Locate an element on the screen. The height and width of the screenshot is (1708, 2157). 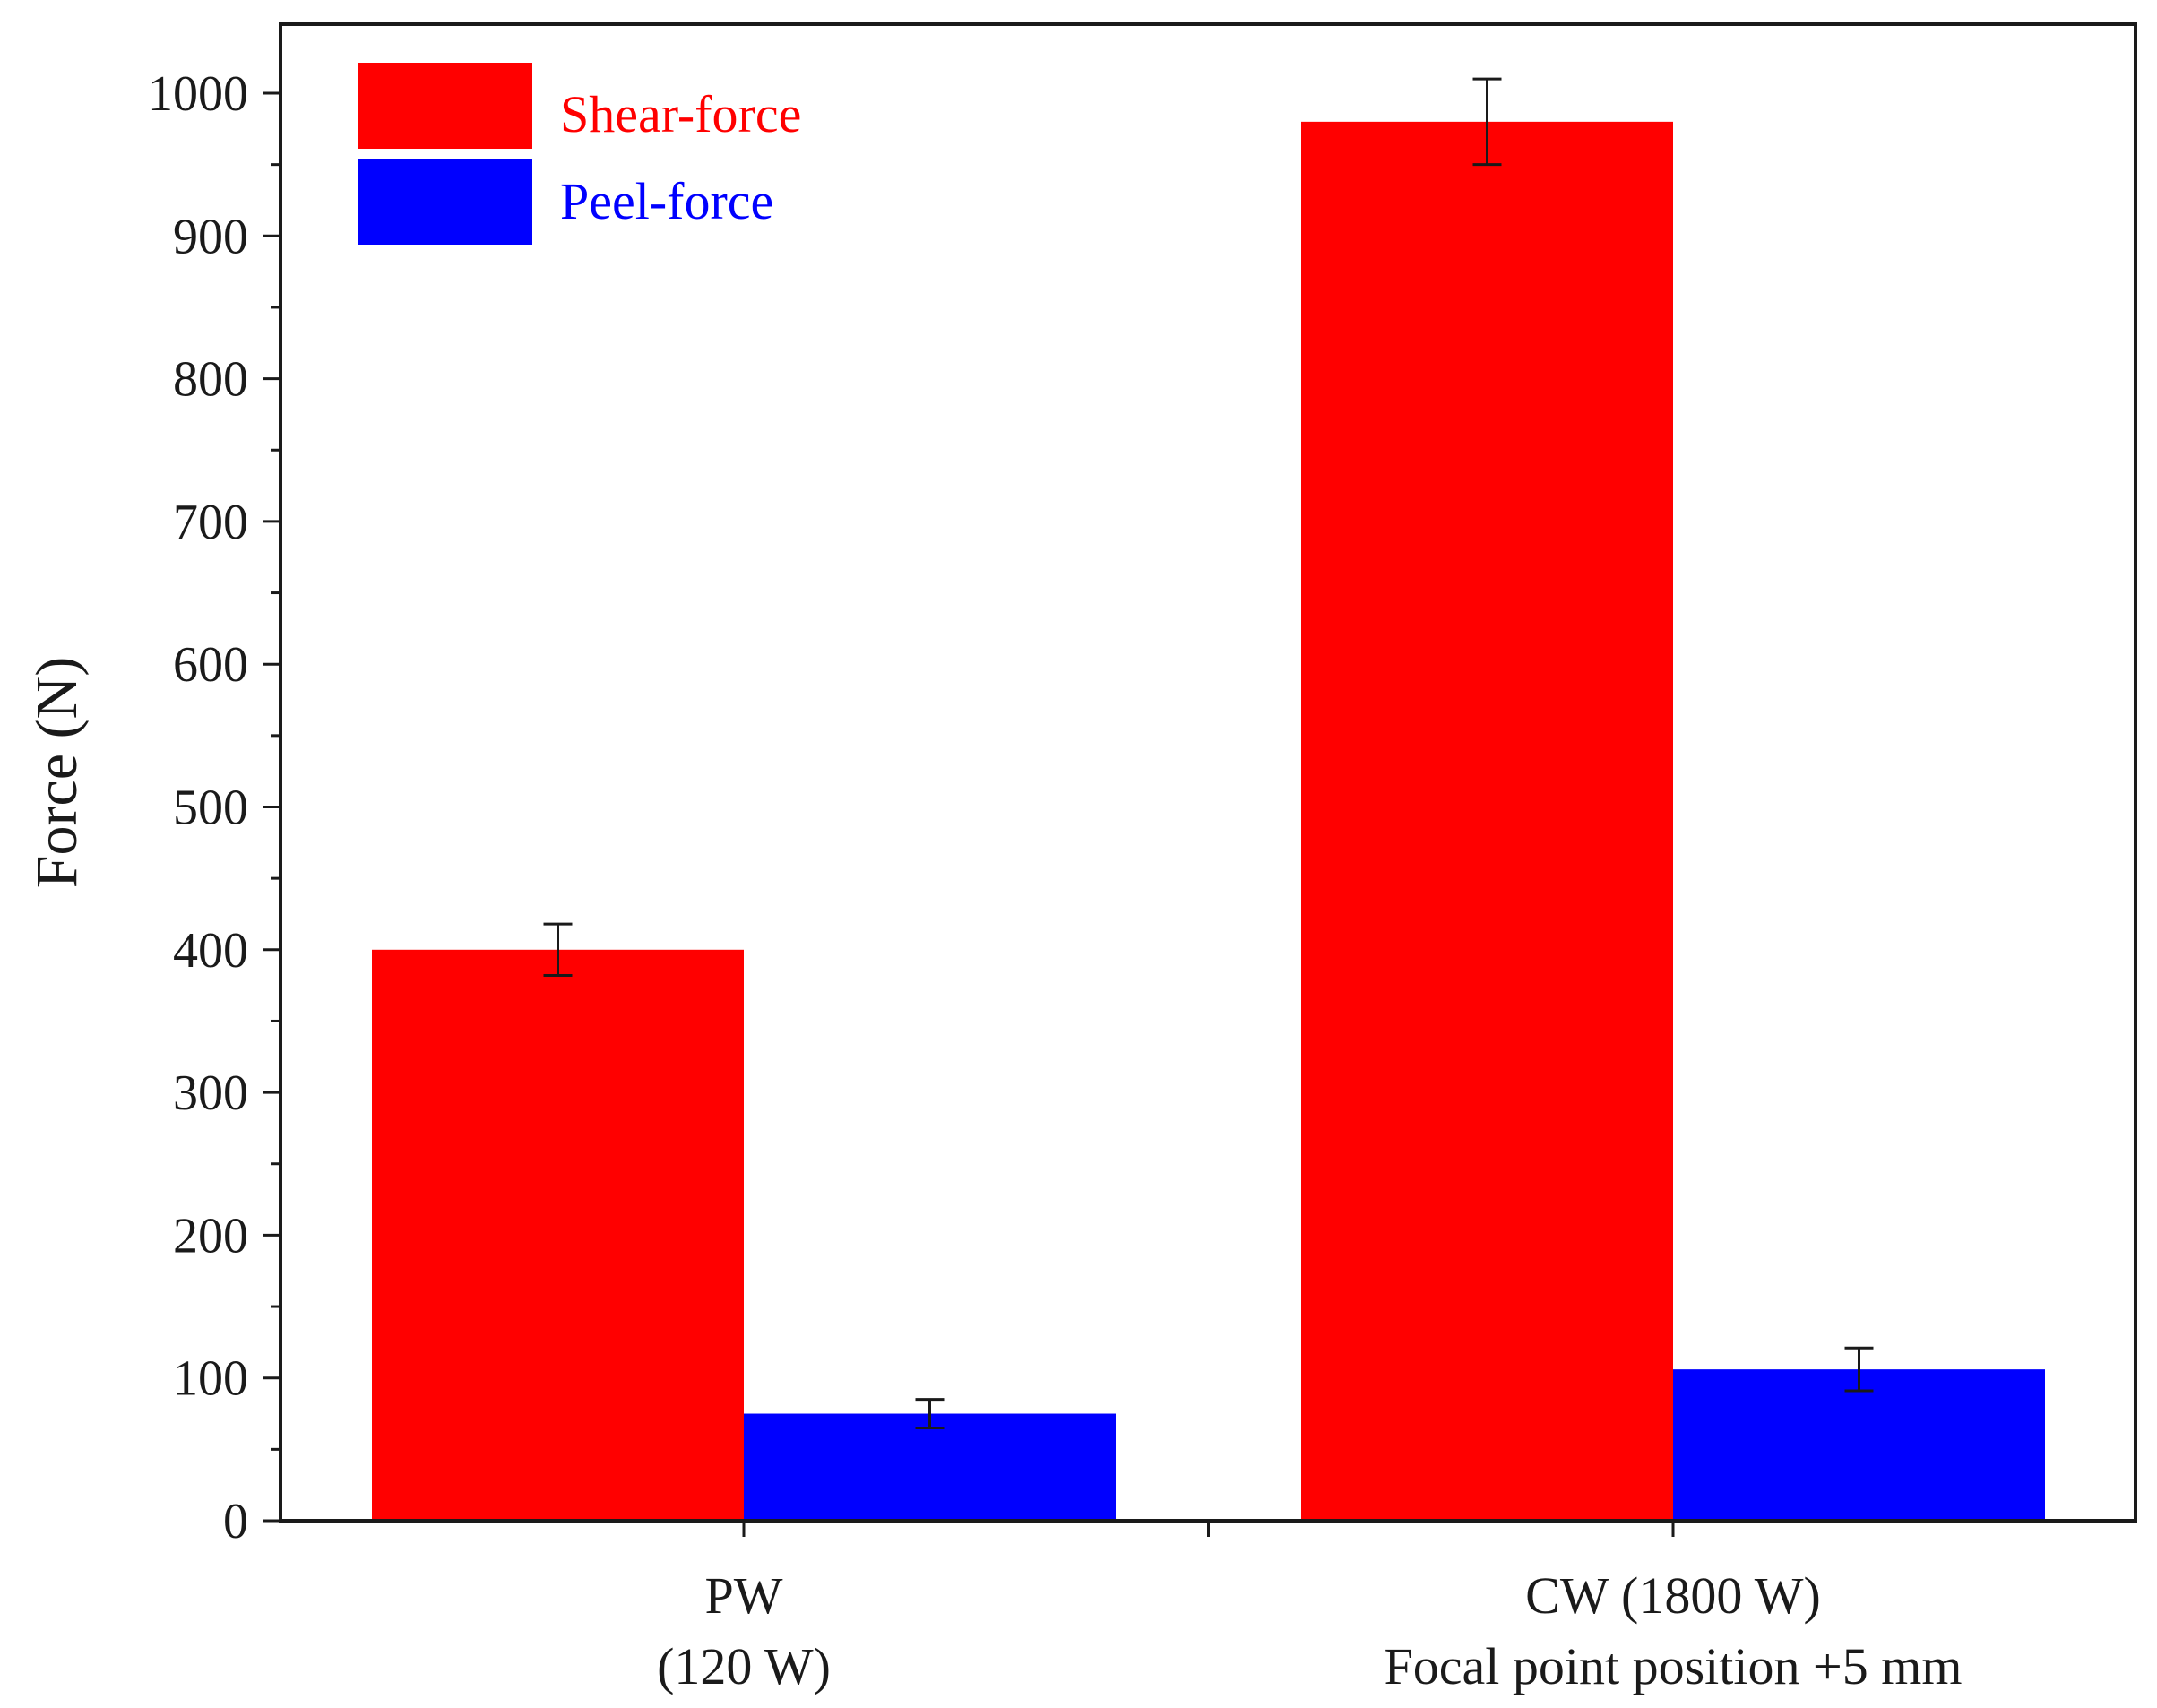
y-tick-label: 800 is located at coordinates (210, 380).